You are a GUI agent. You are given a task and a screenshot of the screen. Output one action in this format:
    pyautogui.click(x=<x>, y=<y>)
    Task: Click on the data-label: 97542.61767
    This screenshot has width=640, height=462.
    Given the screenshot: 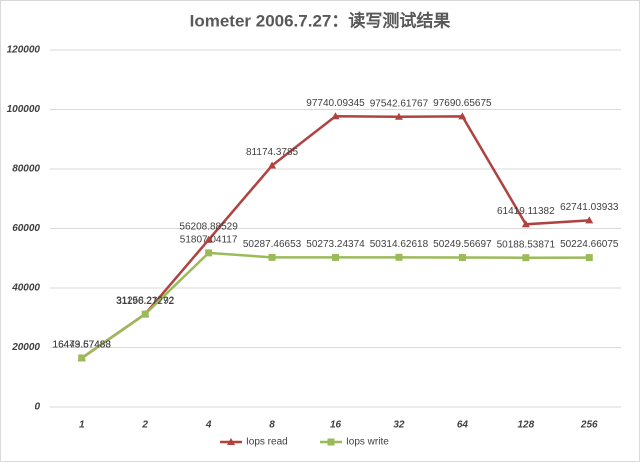 What is the action you would take?
    pyautogui.click(x=399, y=103)
    